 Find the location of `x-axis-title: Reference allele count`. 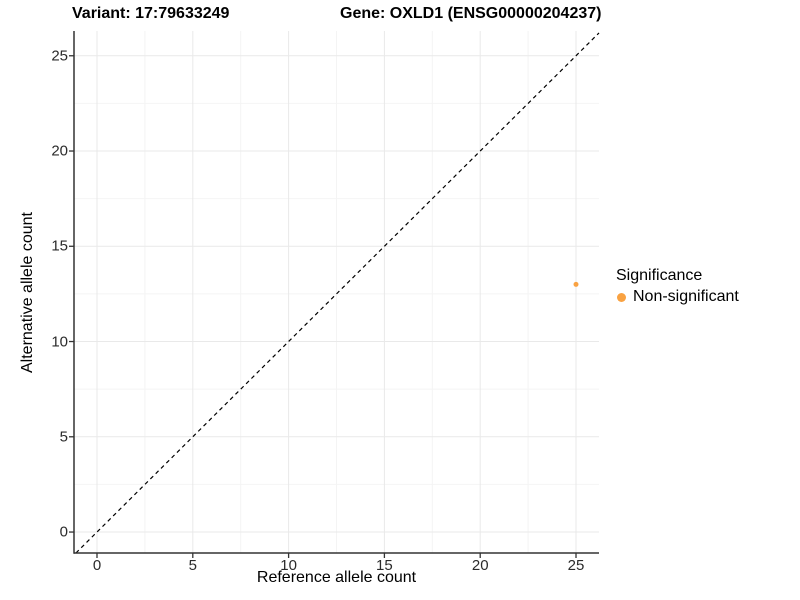

x-axis-title: Reference allele count is located at coordinates (336, 577).